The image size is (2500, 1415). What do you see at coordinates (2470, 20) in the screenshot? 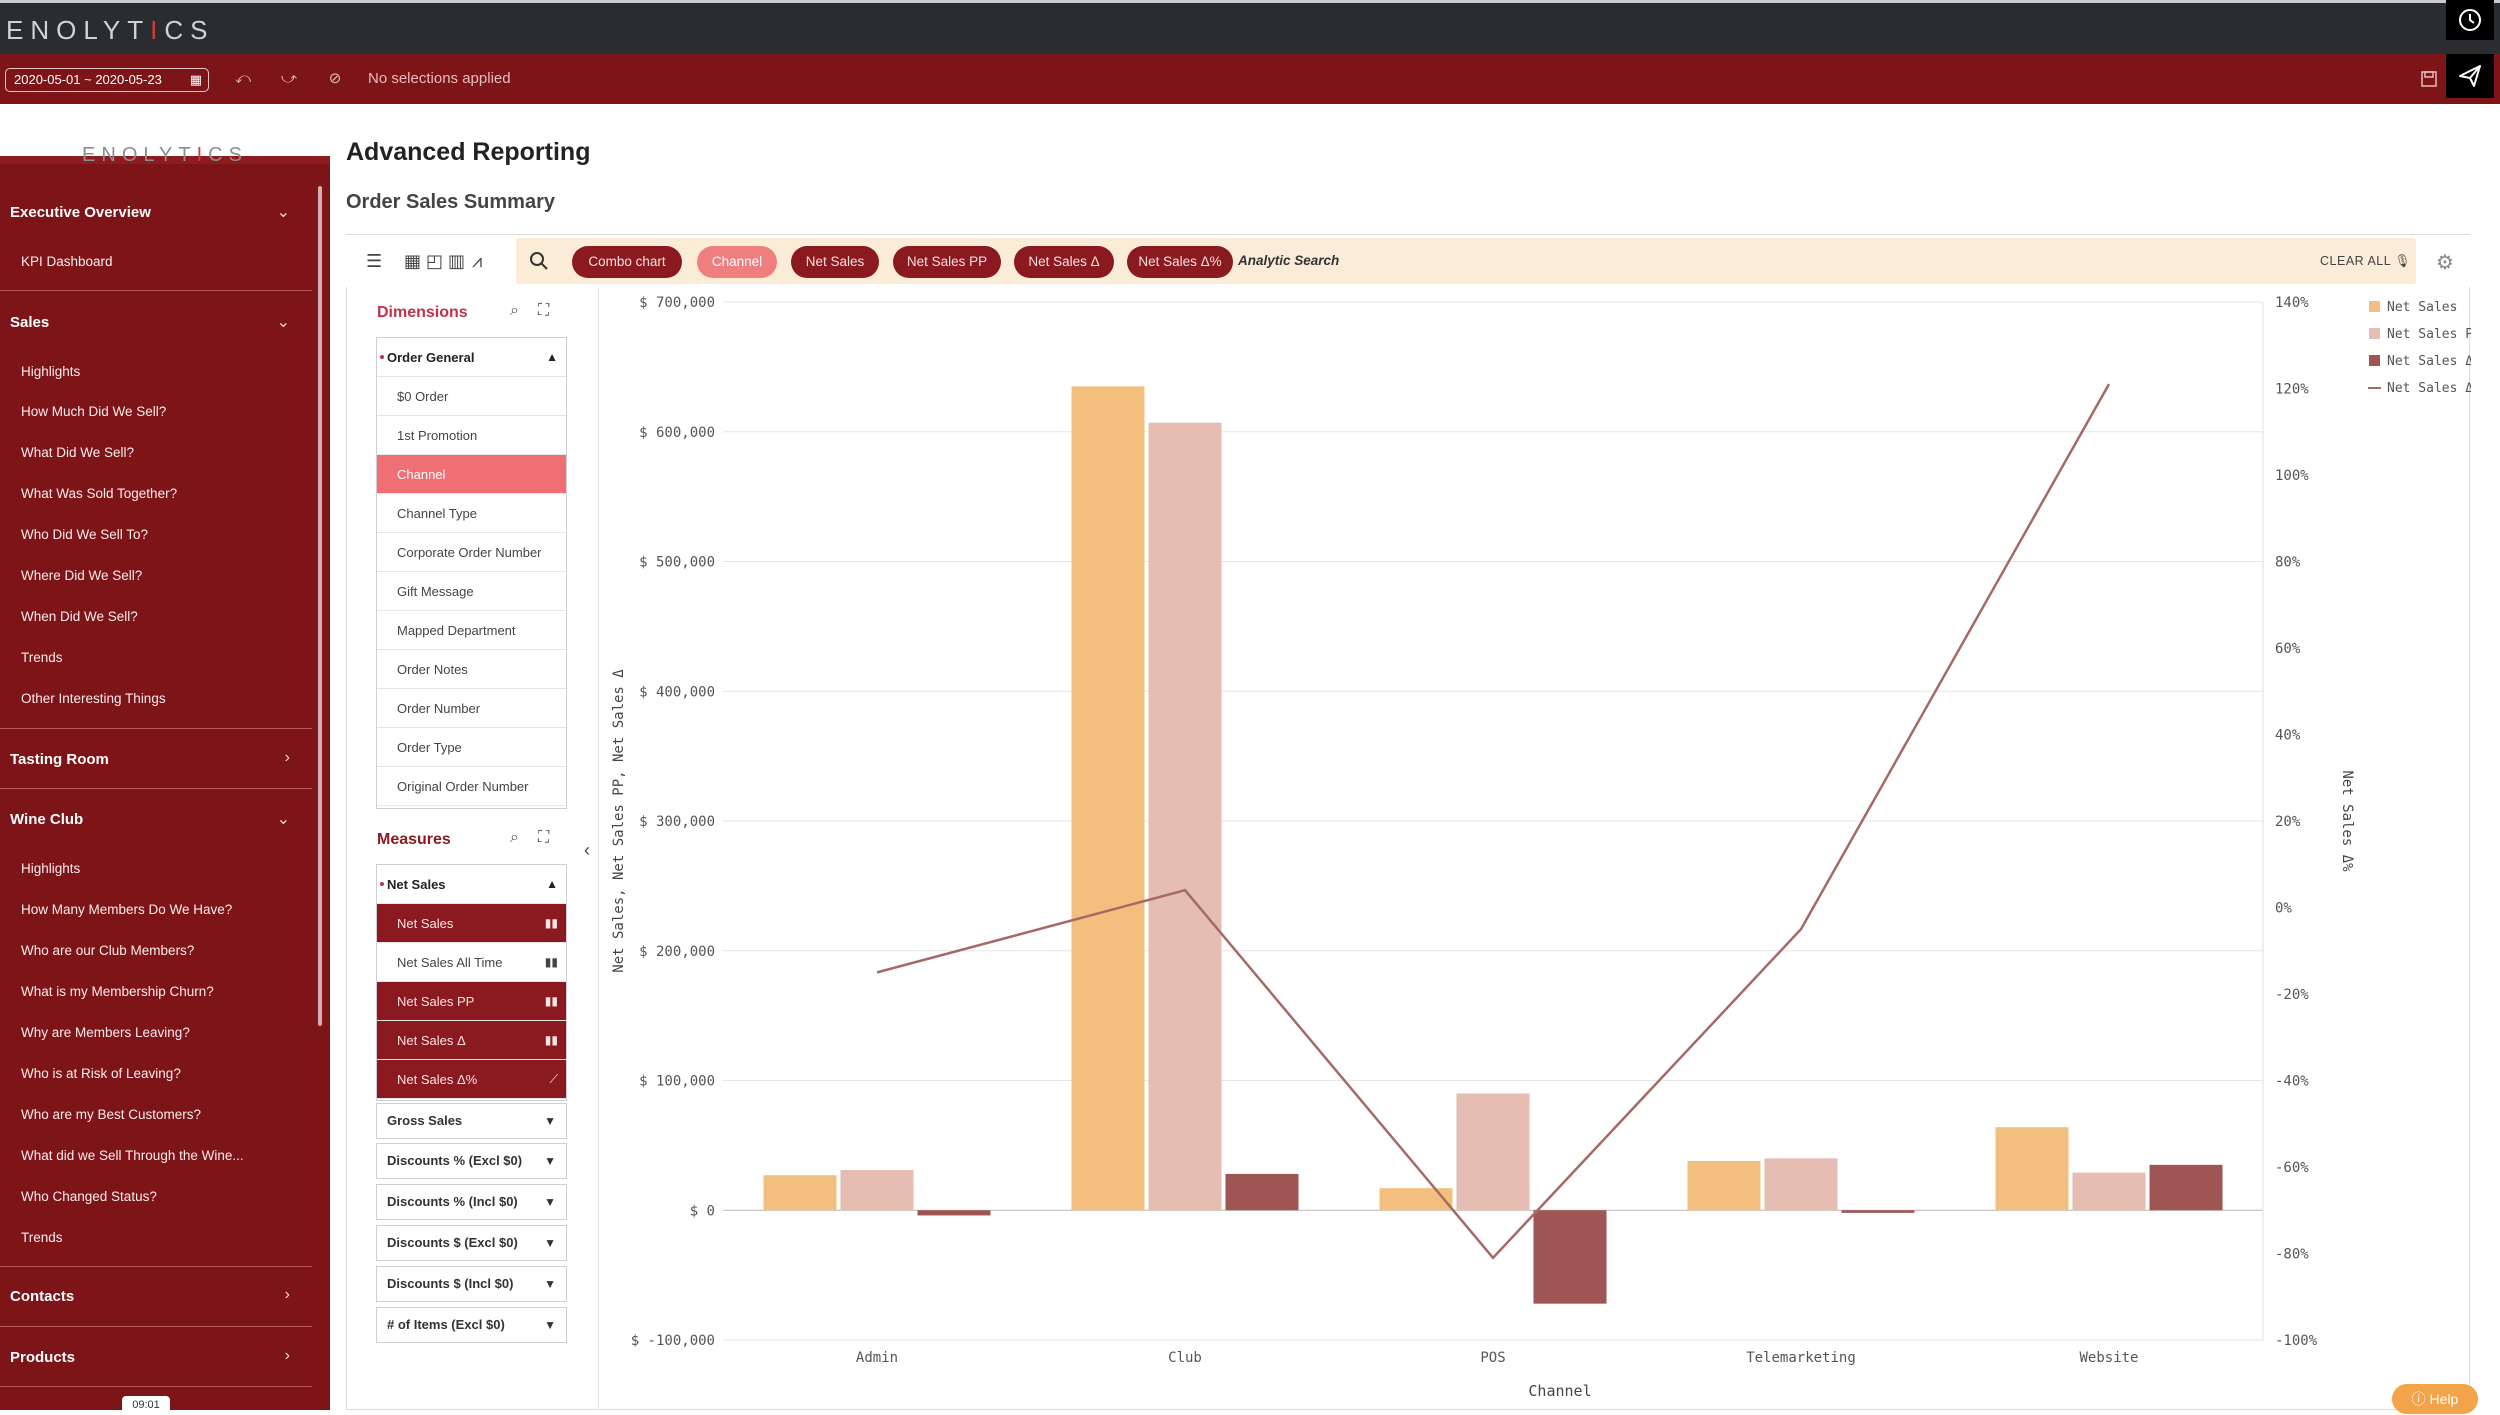
I see `history-button` at bounding box center [2470, 20].